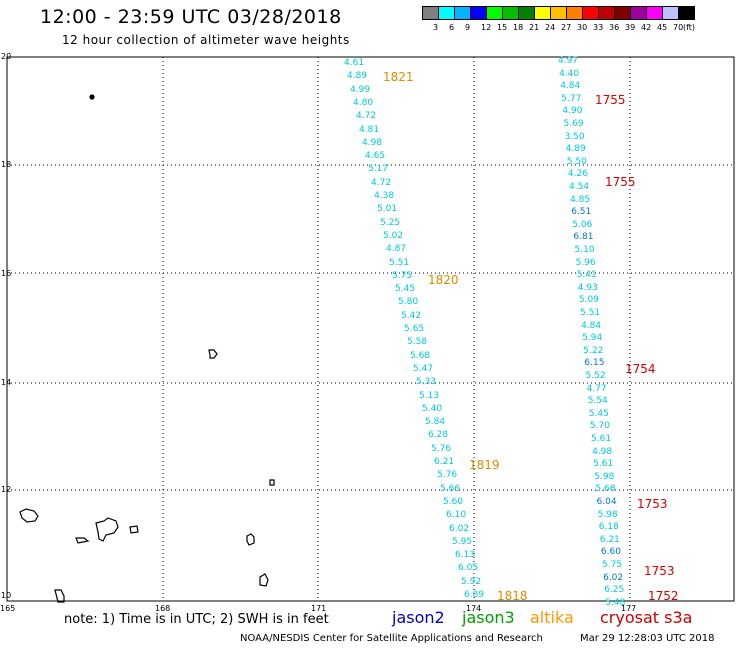  I want to click on color-scale-label: 24, so click(550, 27).